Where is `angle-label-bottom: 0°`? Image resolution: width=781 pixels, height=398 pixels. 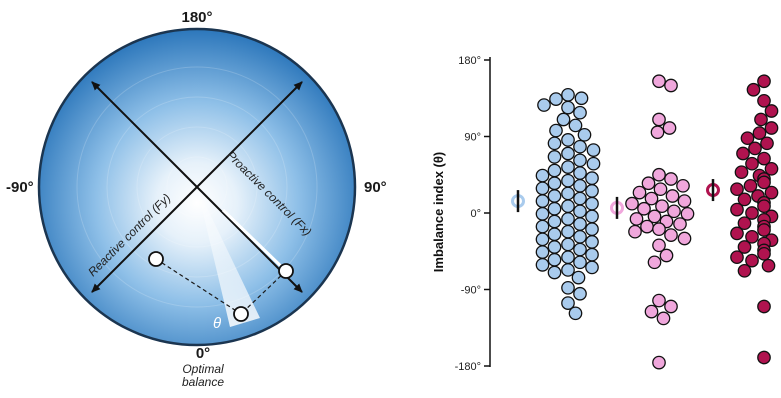
angle-label-bottom: 0° is located at coordinates (203, 353).